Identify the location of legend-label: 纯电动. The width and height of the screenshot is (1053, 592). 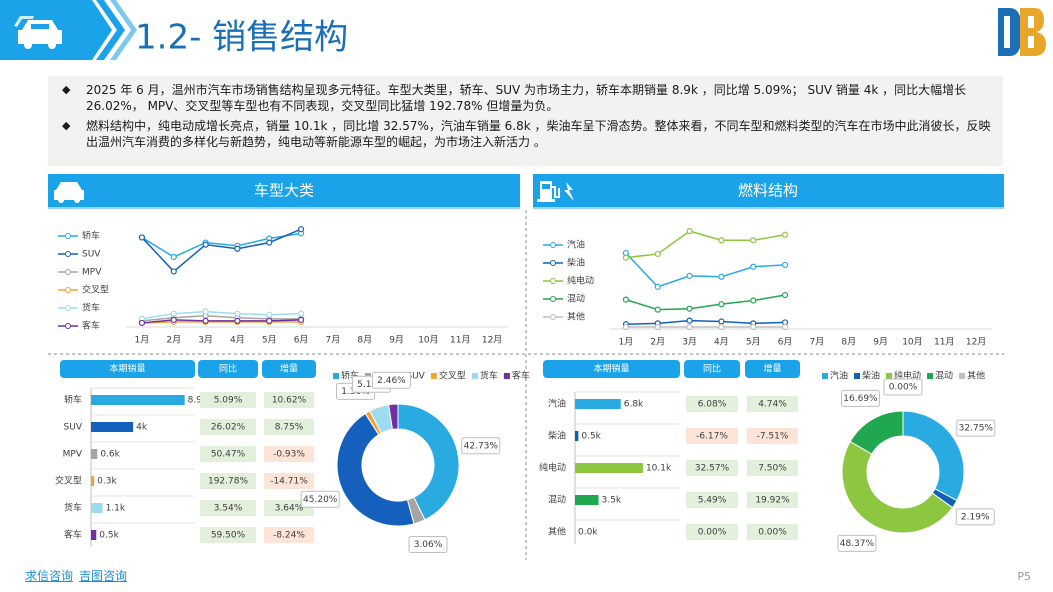
(580, 281).